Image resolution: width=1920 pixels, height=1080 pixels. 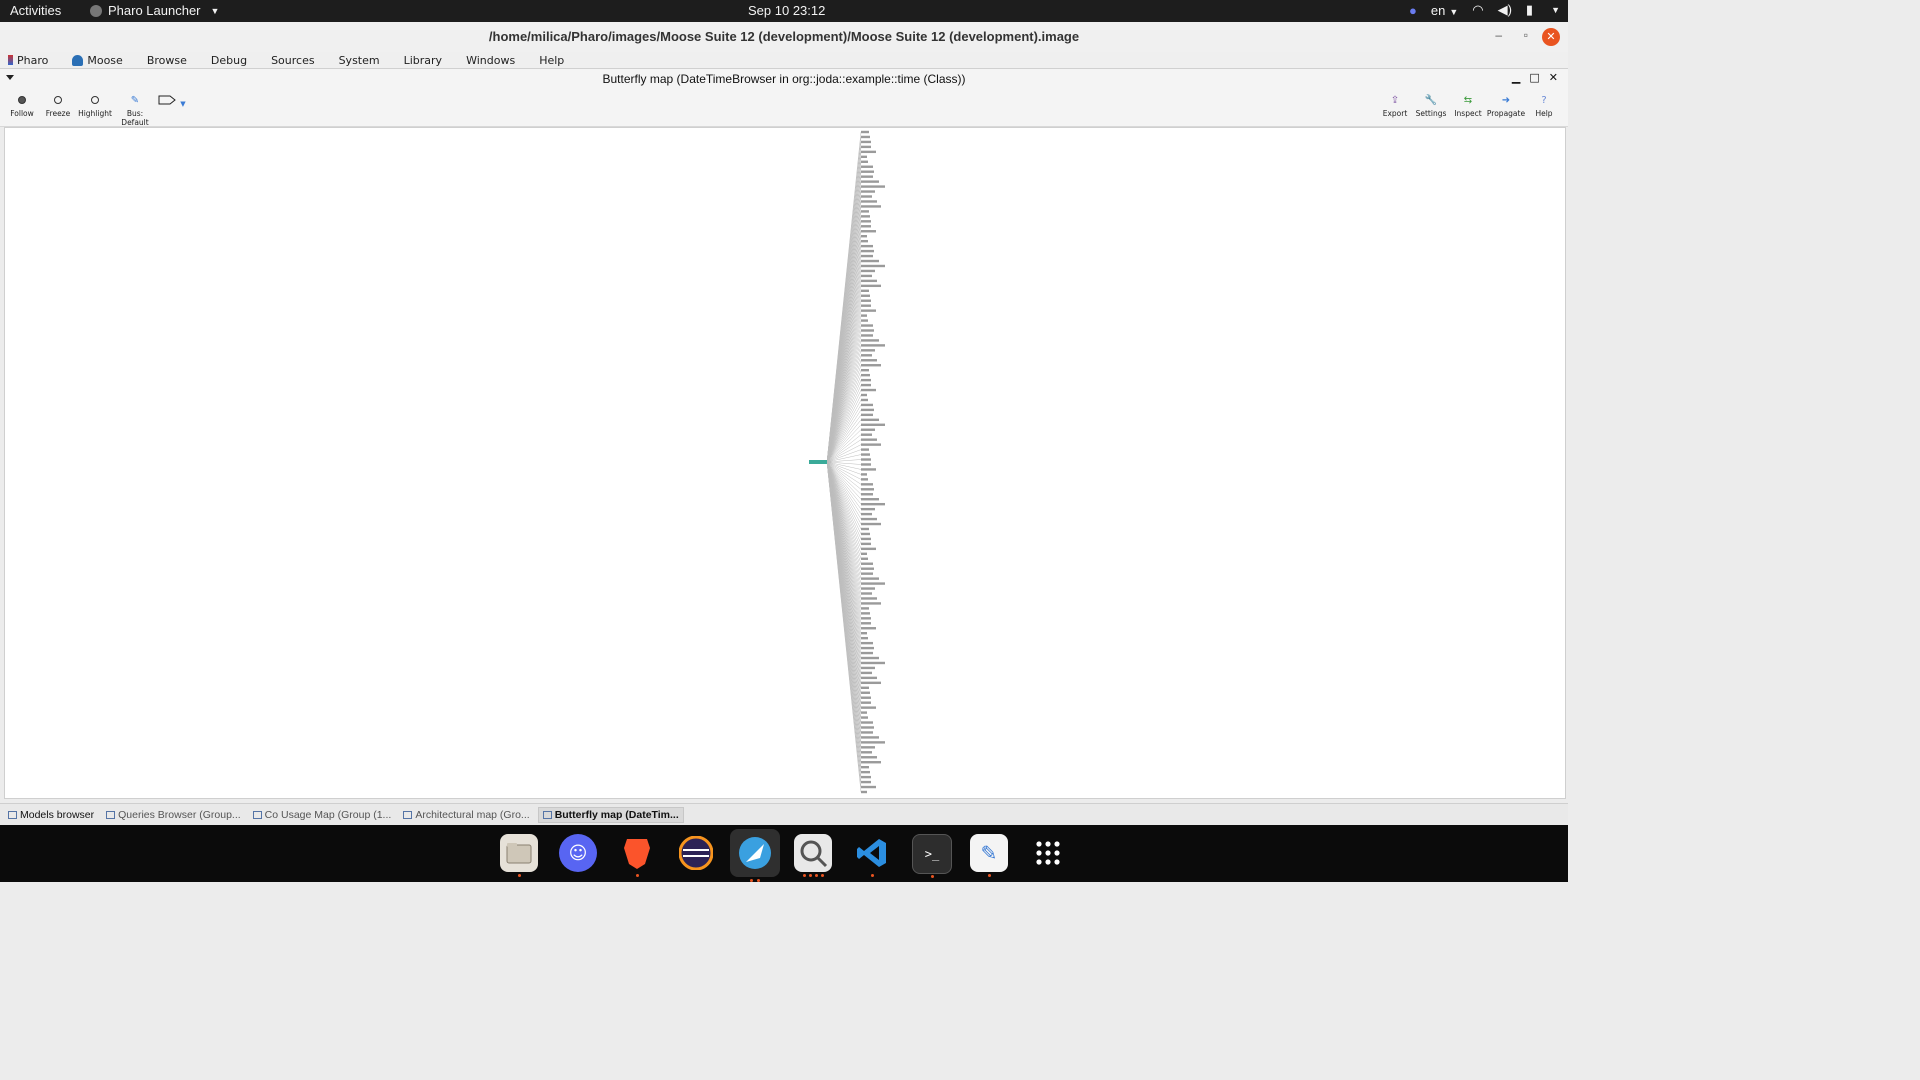 I want to click on menu-browse: Browse, so click(x=166, y=60).